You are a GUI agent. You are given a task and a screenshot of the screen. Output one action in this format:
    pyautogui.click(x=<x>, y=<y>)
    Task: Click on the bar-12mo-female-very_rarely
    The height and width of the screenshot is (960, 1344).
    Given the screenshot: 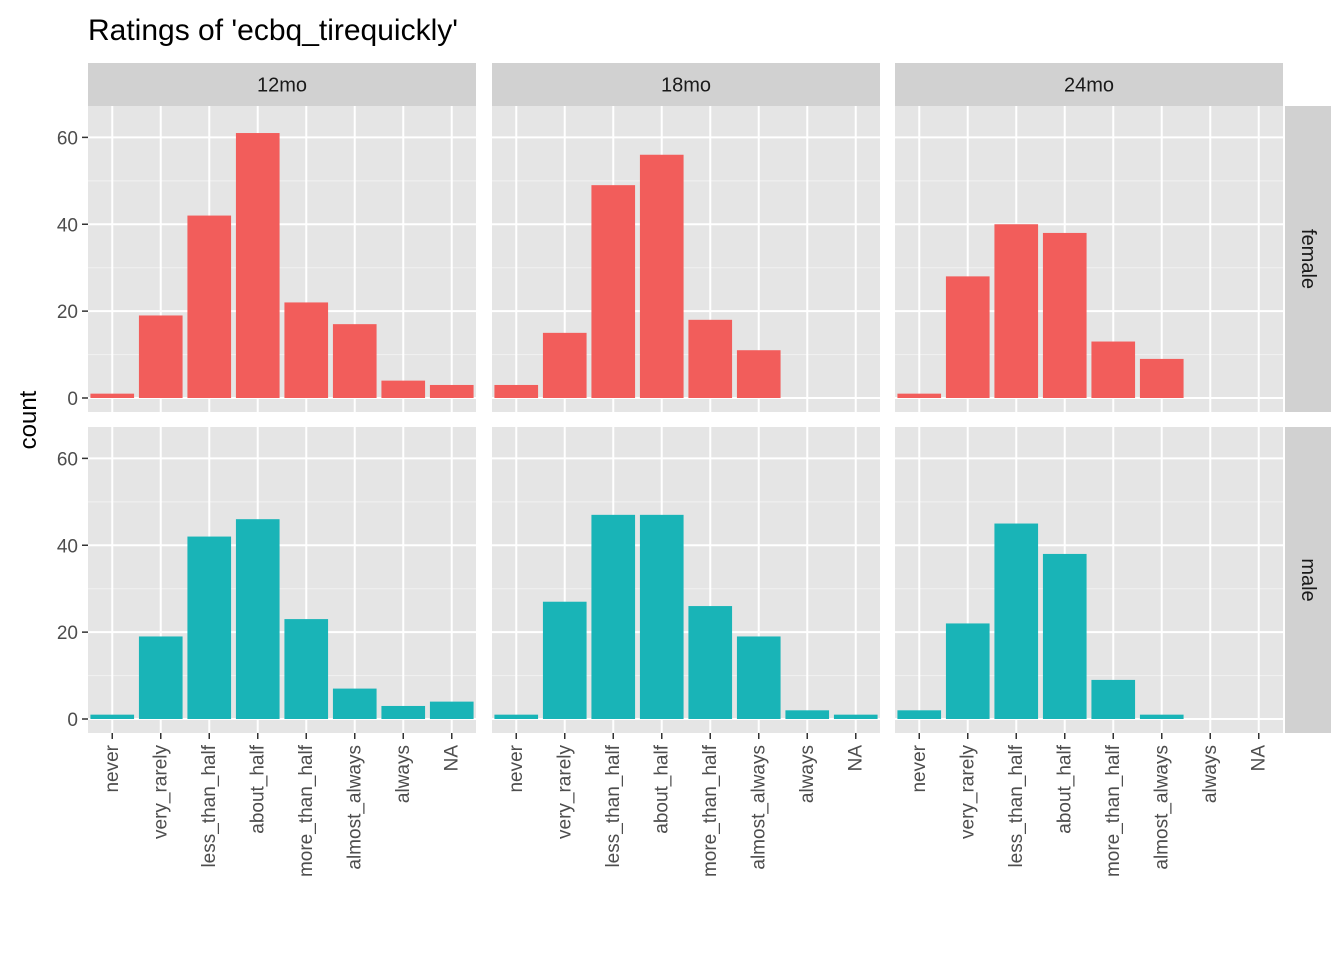 What is the action you would take?
    pyautogui.click(x=160, y=356)
    